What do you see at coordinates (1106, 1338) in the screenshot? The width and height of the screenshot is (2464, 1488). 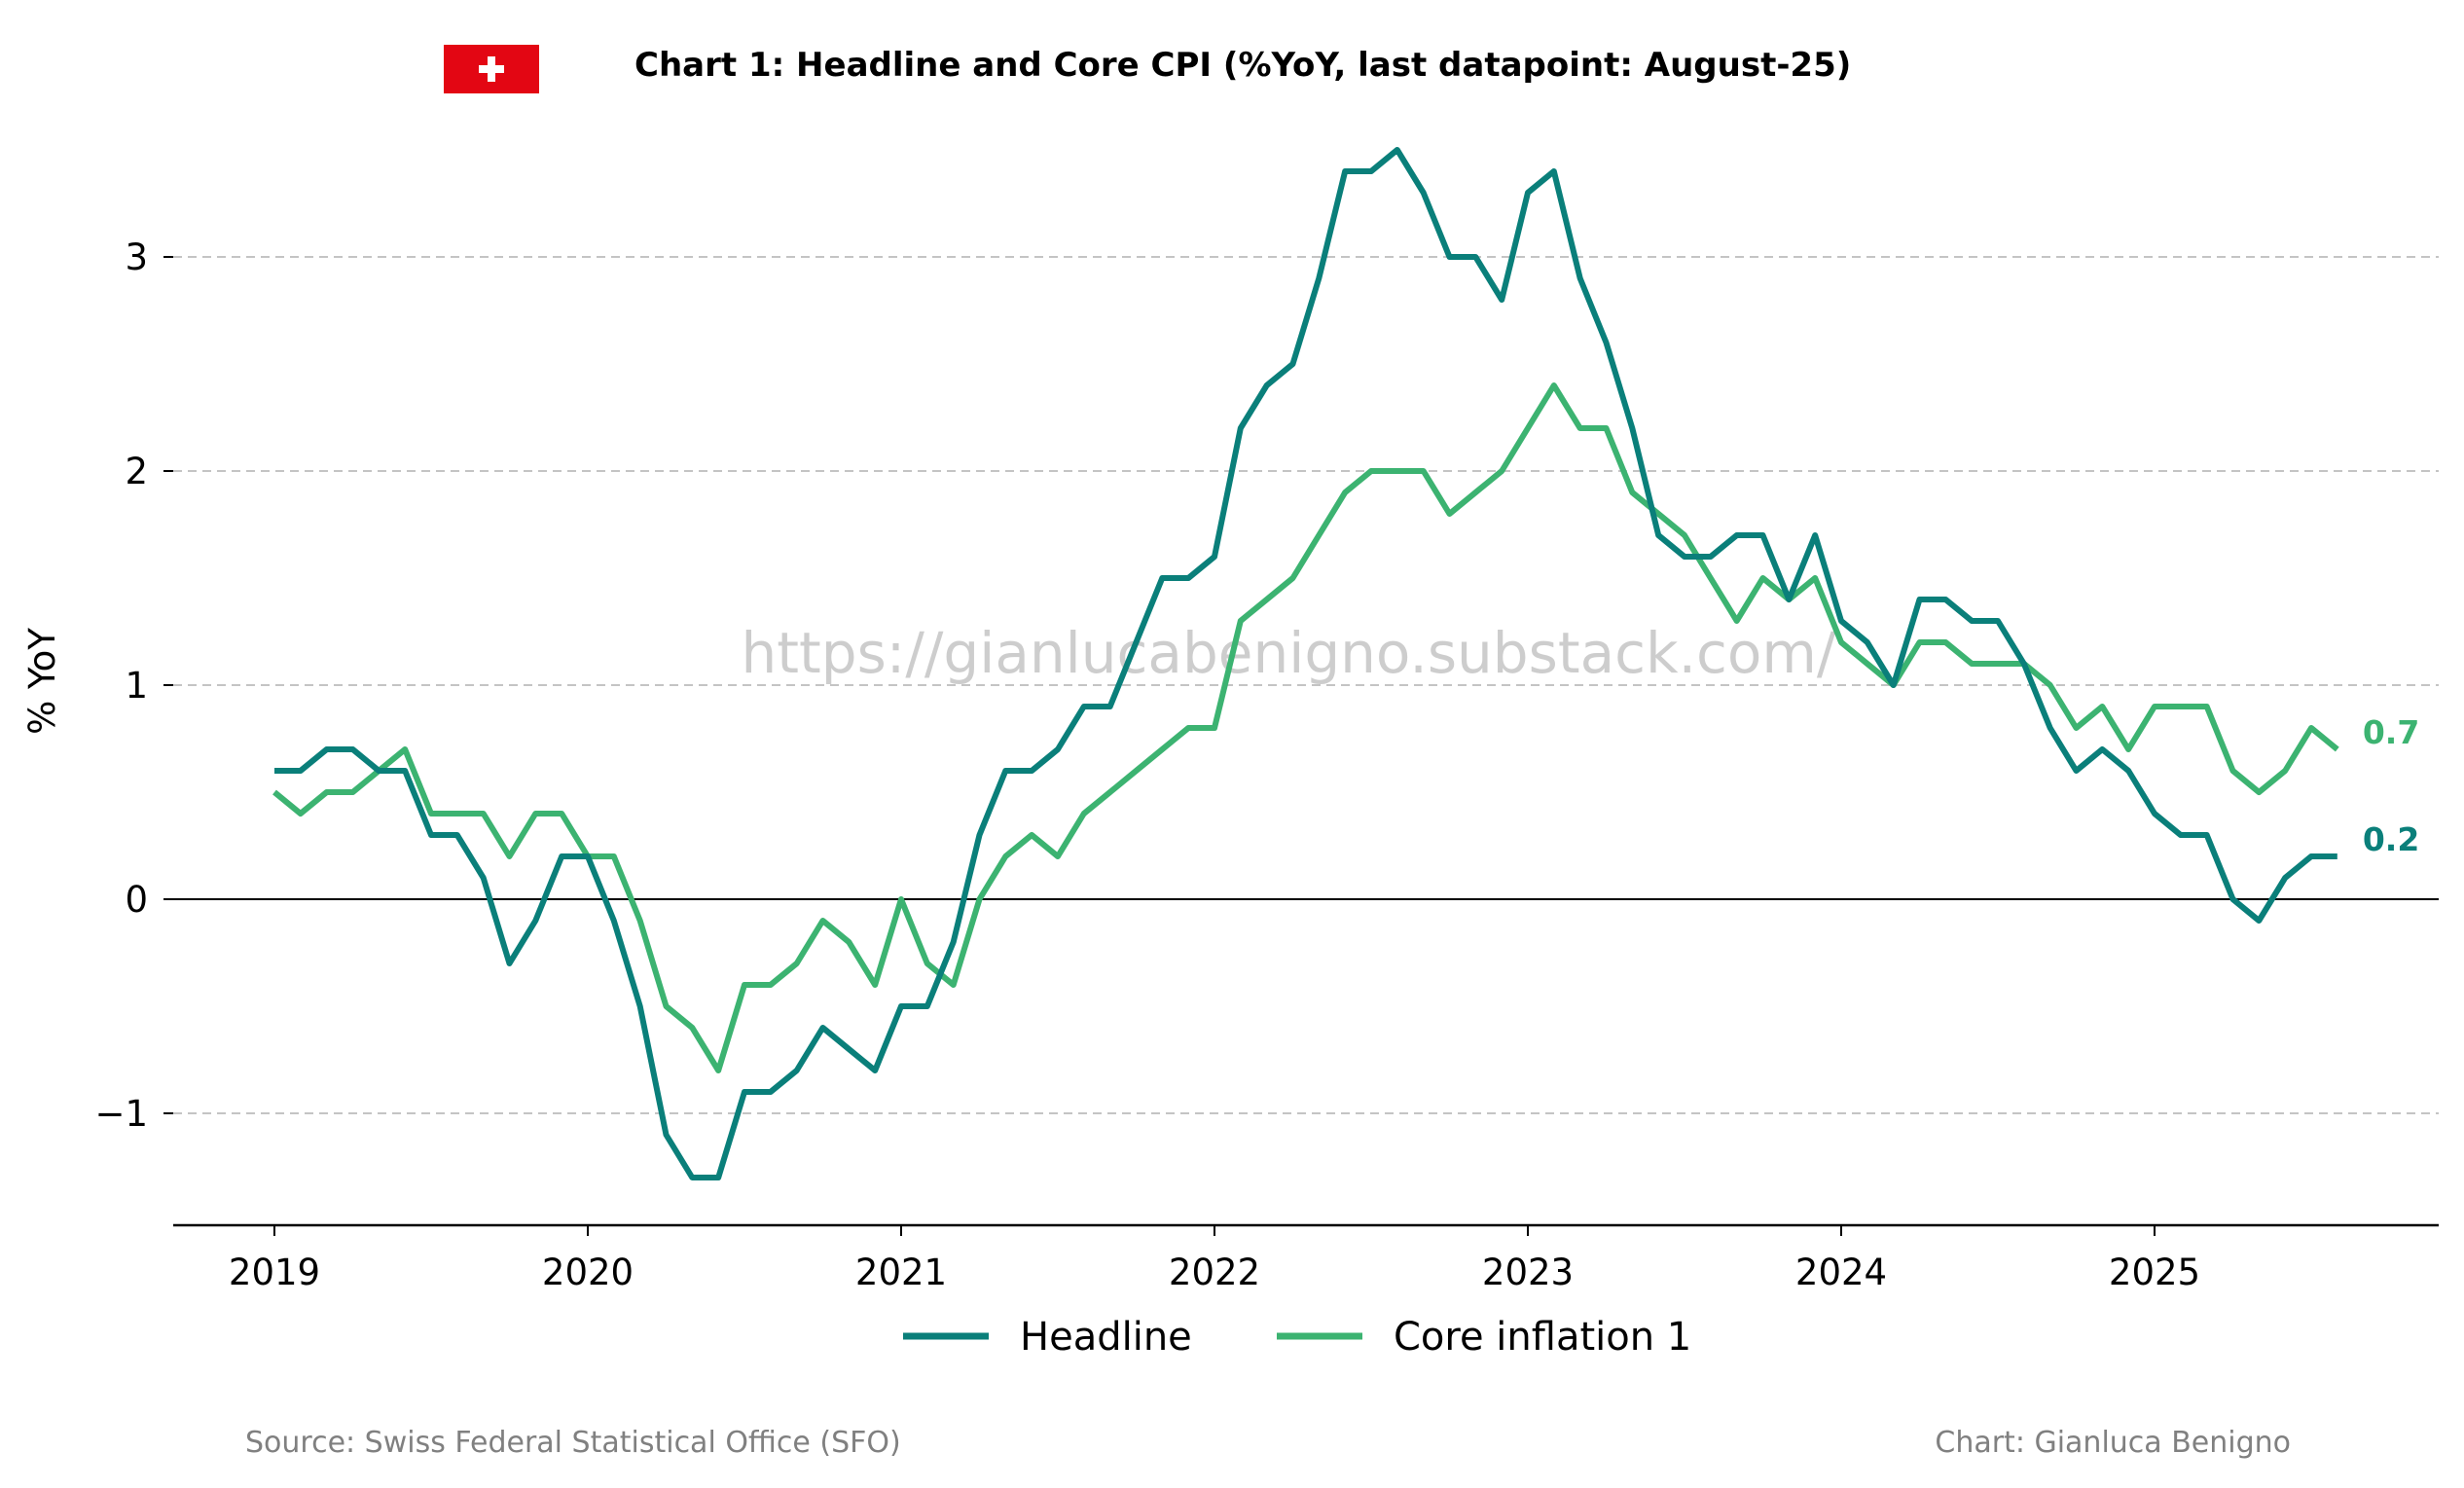 I see `legend-label-headline: Headline` at bounding box center [1106, 1338].